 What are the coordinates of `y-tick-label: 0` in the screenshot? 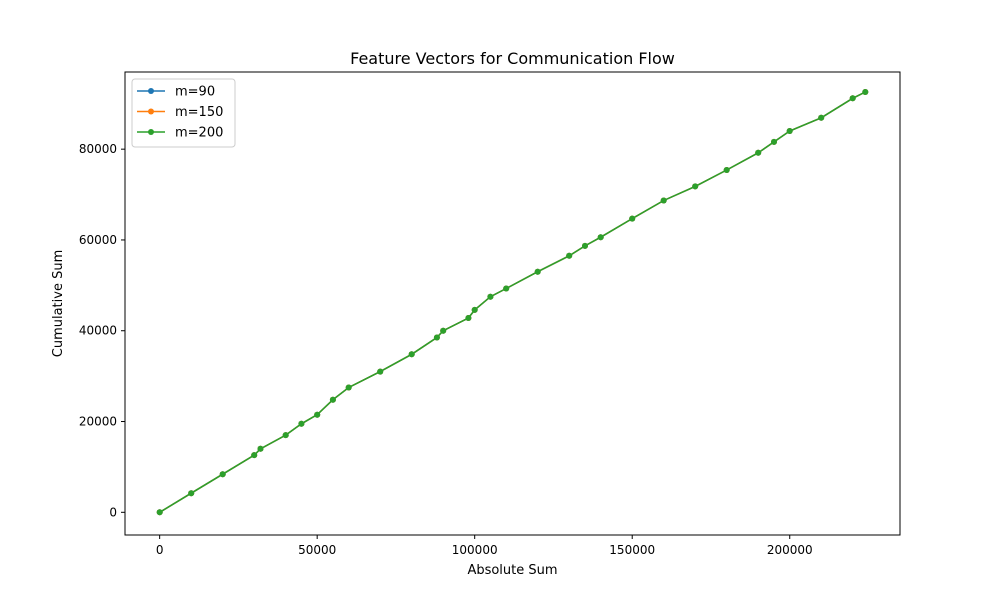 It's located at (113, 512).